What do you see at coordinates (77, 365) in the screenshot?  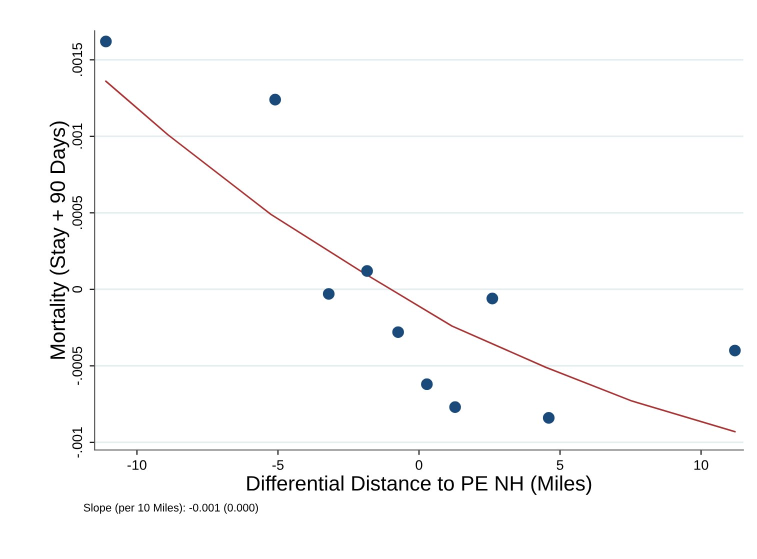 I see `y-tick-label: -.0005` at bounding box center [77, 365].